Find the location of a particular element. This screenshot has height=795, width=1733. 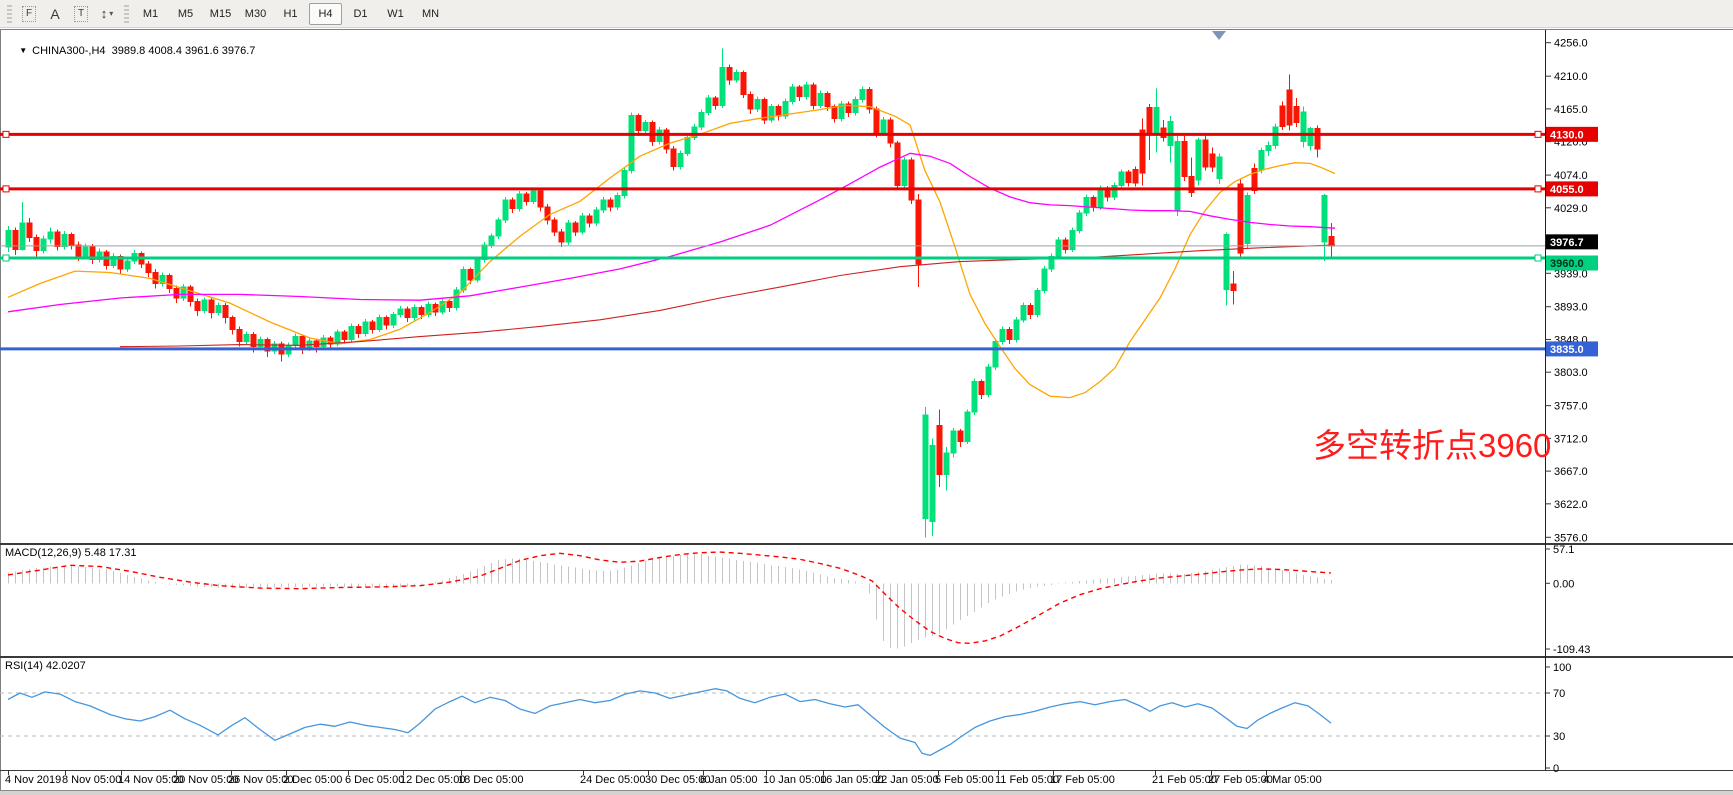

chart-annotation-text: 多空转折点3960 is located at coordinates (1432, 445).